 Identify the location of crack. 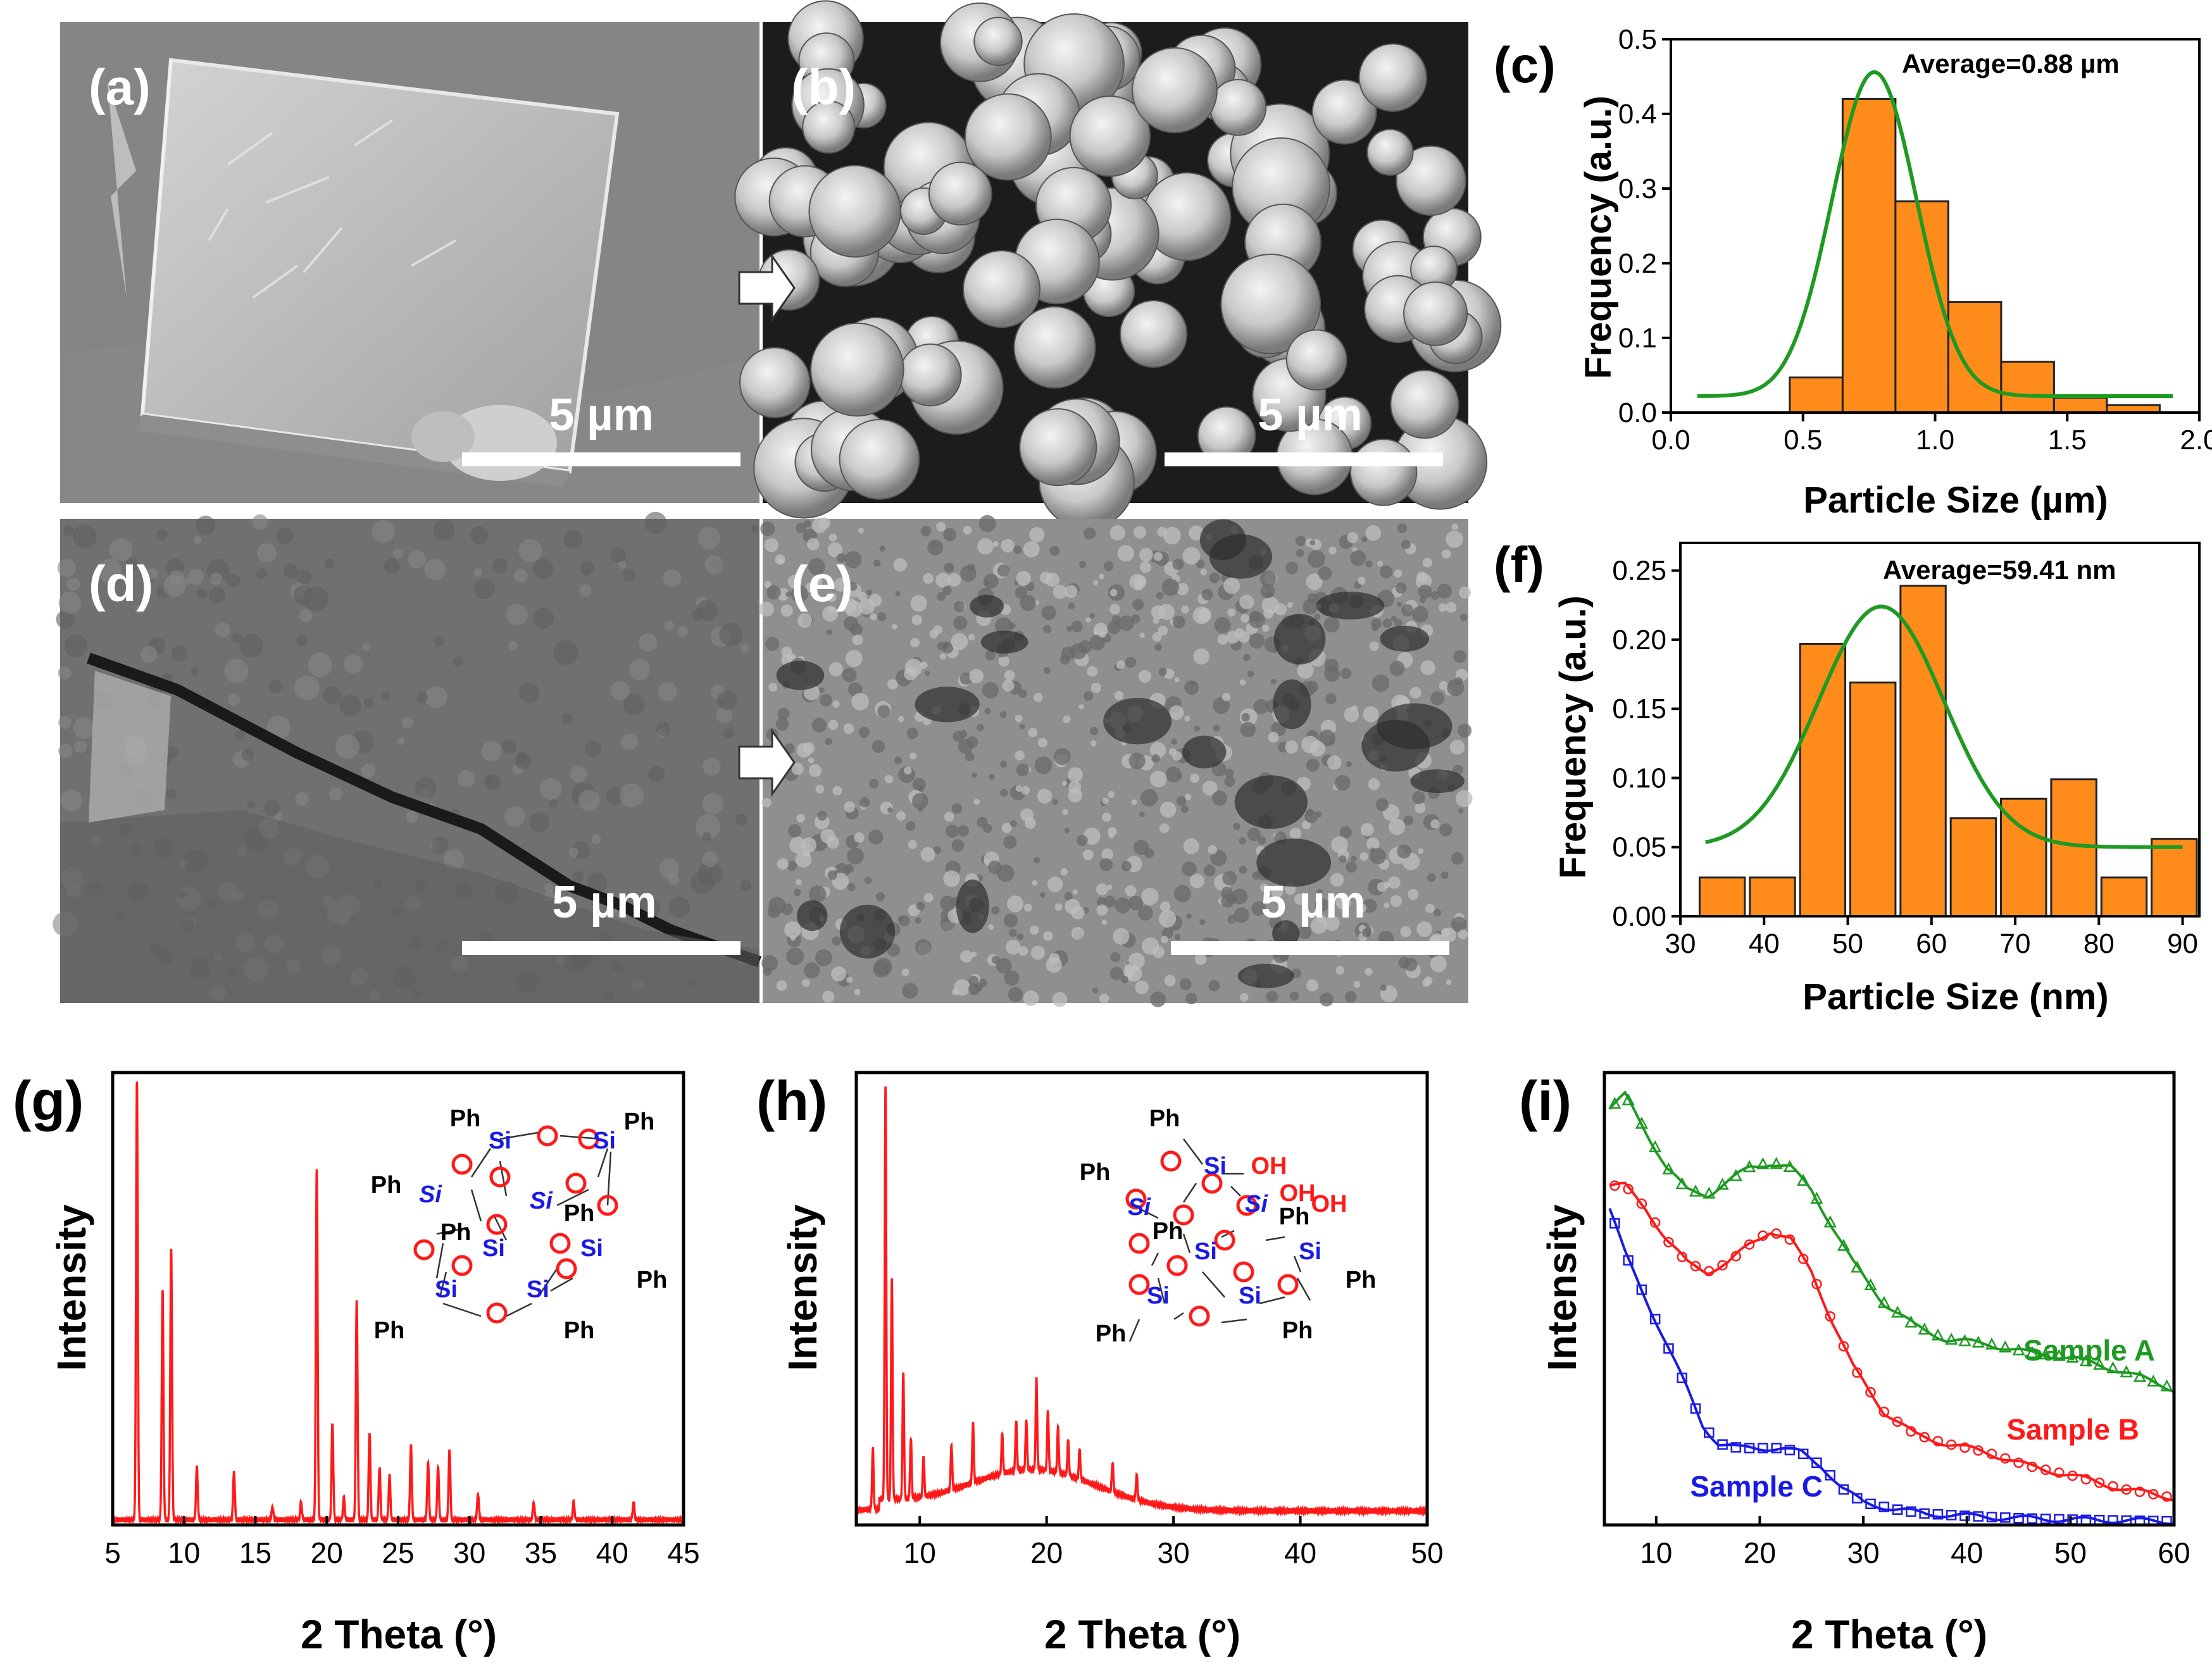
(424, 810).